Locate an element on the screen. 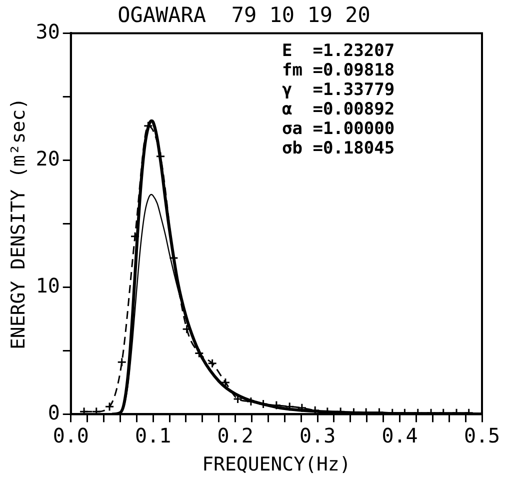 This screenshot has height=483, width=516. annotation: γ =1.33779 is located at coordinates (338, 90).